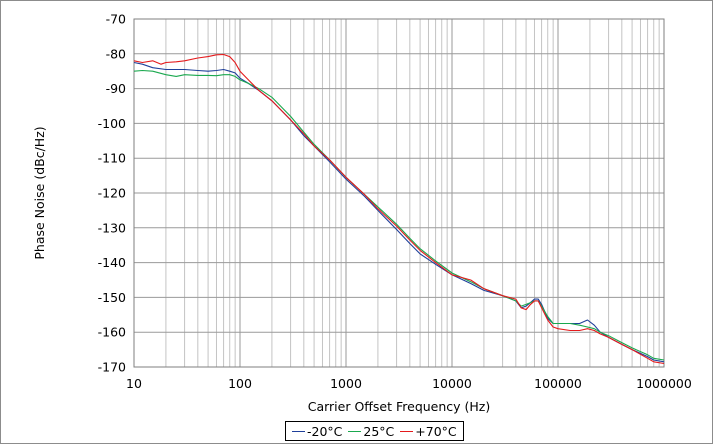 Image resolution: width=713 pixels, height=444 pixels. I want to click on x-tick-label: 10, so click(134, 383).